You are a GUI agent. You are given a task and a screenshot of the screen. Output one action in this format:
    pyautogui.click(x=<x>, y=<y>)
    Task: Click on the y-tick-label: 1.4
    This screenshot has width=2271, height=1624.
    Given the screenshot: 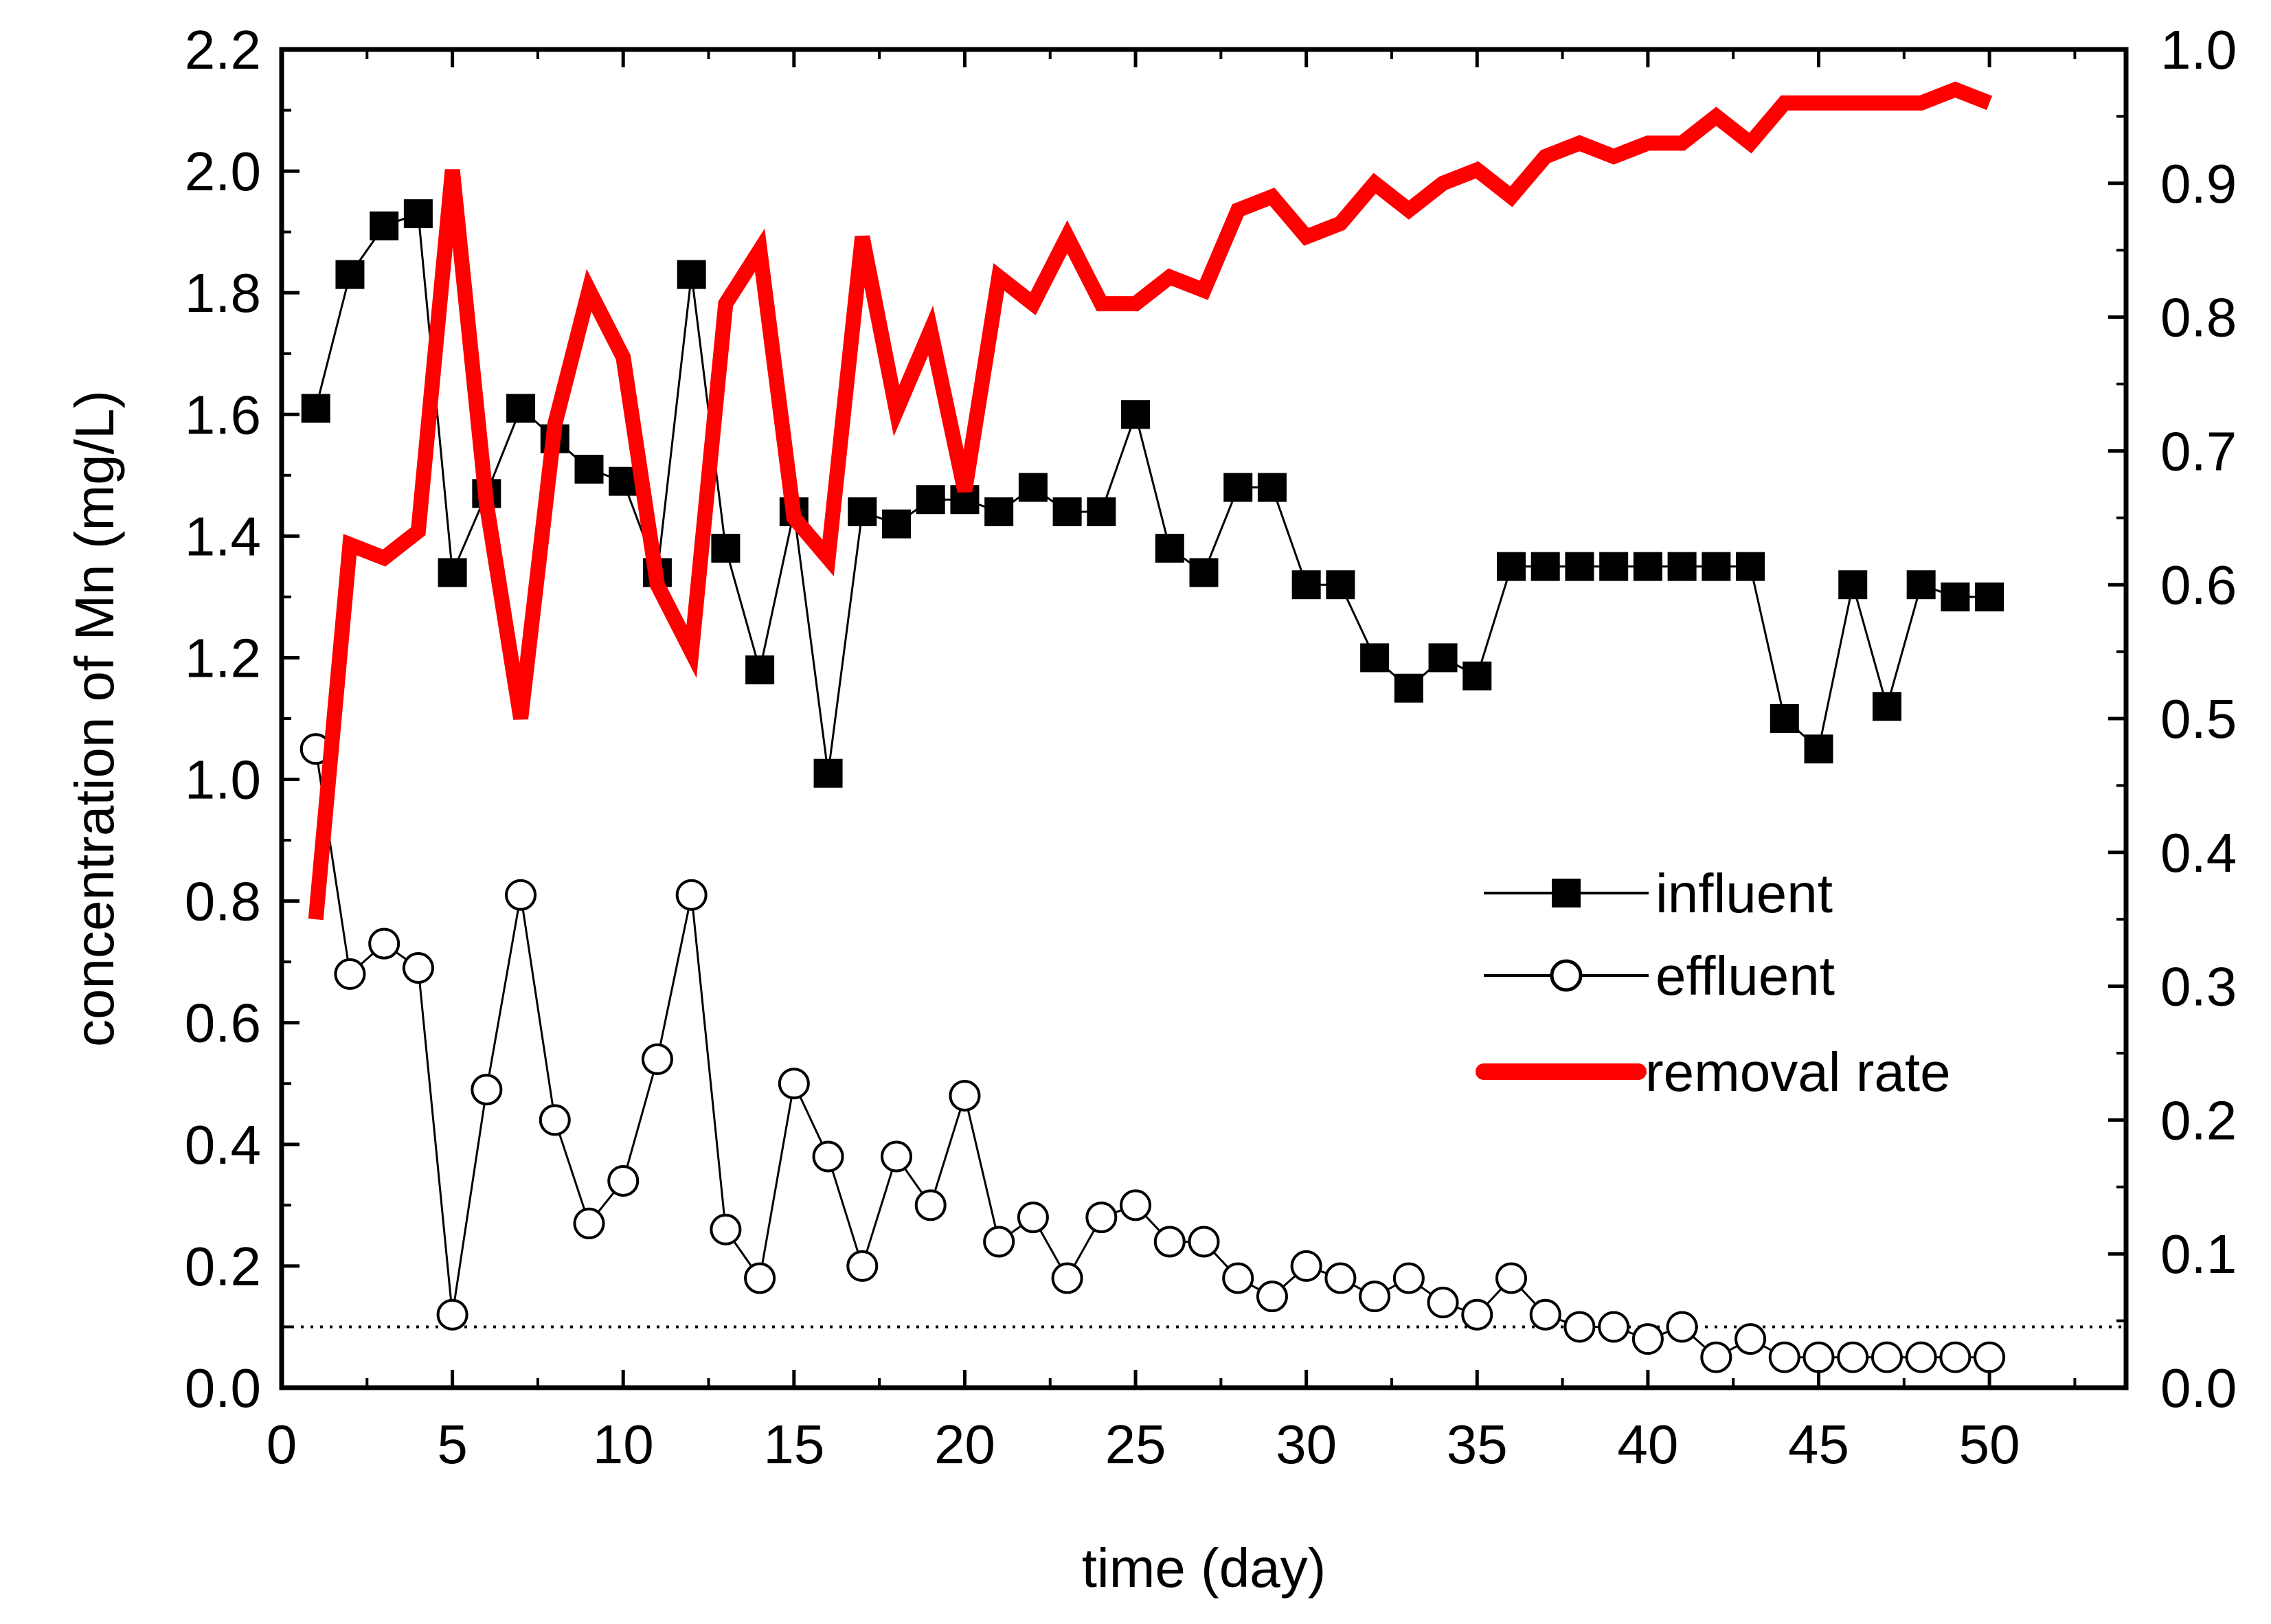 What is the action you would take?
    pyautogui.click(x=223, y=536)
    